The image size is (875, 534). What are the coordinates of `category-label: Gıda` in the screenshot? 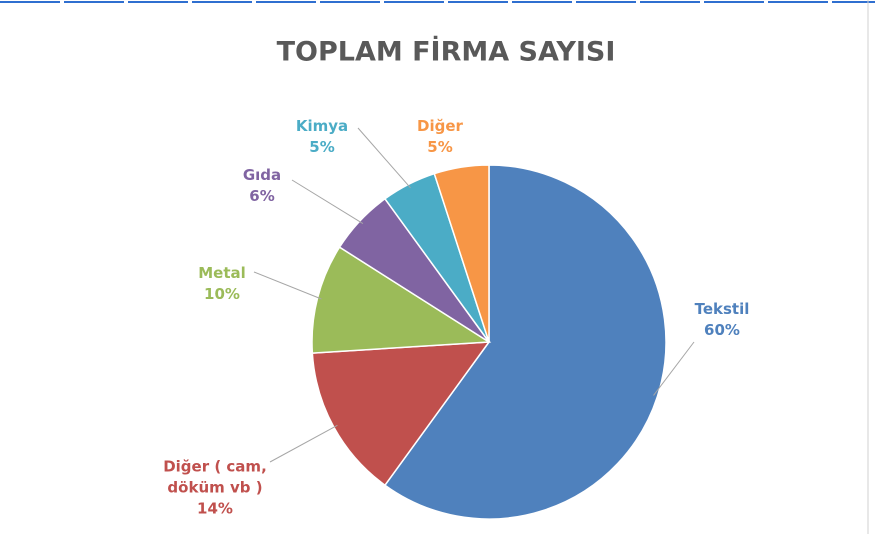 It's located at (262, 175).